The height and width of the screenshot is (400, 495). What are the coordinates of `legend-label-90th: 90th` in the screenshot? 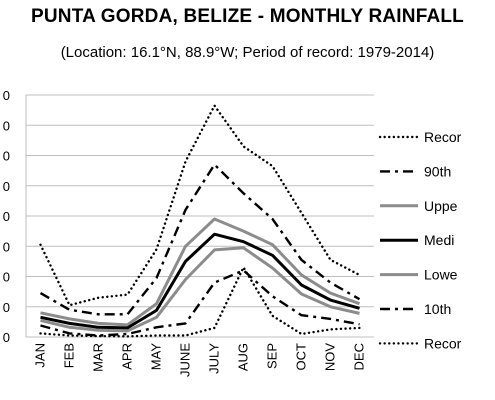 It's located at (437, 171).